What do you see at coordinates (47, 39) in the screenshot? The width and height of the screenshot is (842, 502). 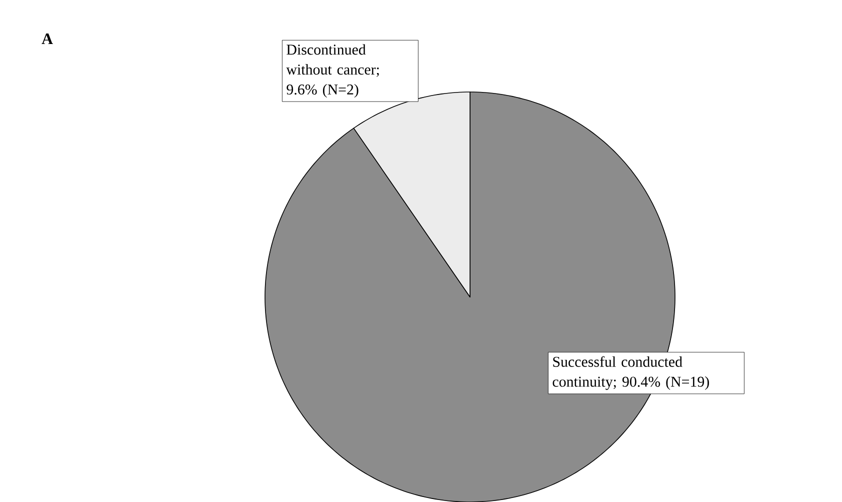 I see `text: A` at bounding box center [47, 39].